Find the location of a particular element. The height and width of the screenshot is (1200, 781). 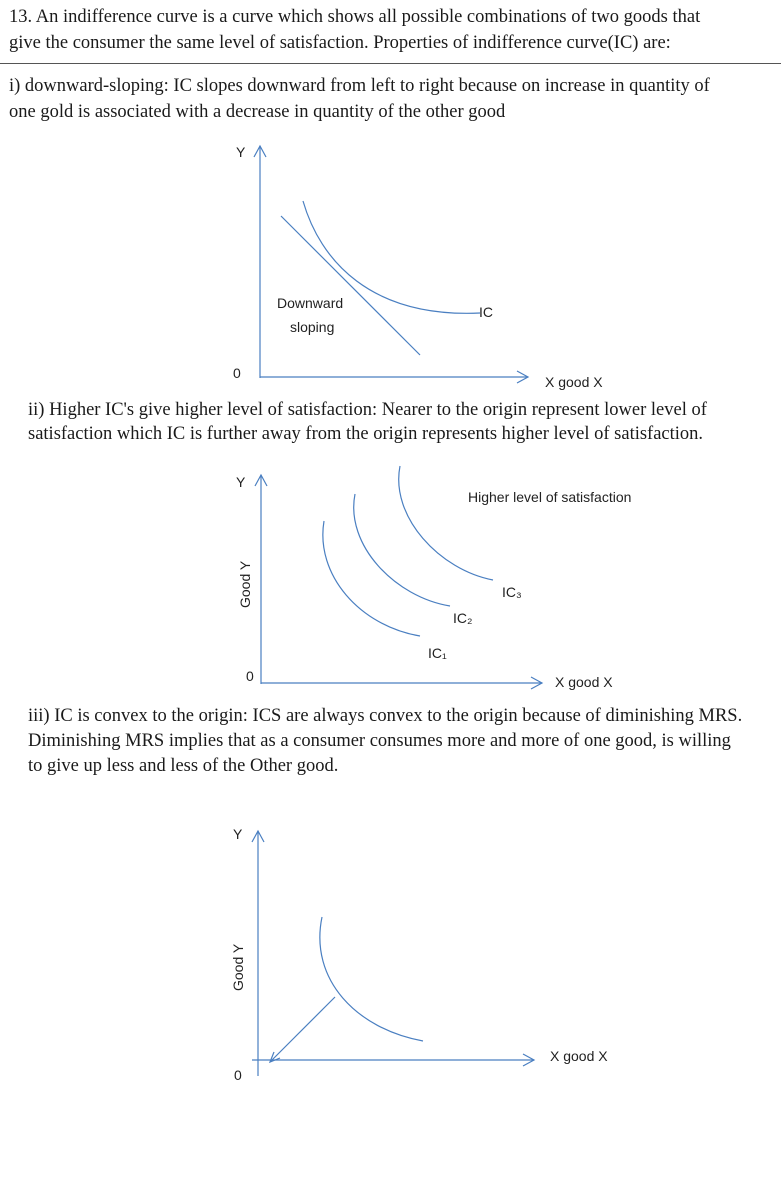

figure3-y-axis is located at coordinates (258, 952).